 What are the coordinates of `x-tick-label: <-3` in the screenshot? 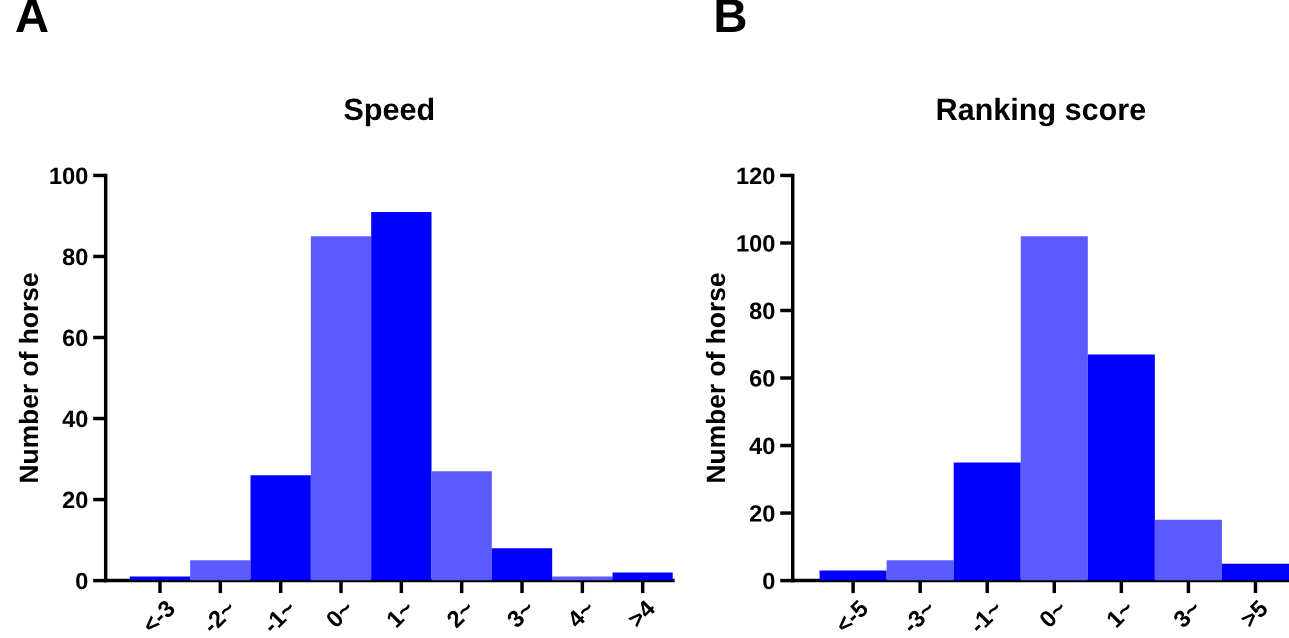 It's located at (159, 616).